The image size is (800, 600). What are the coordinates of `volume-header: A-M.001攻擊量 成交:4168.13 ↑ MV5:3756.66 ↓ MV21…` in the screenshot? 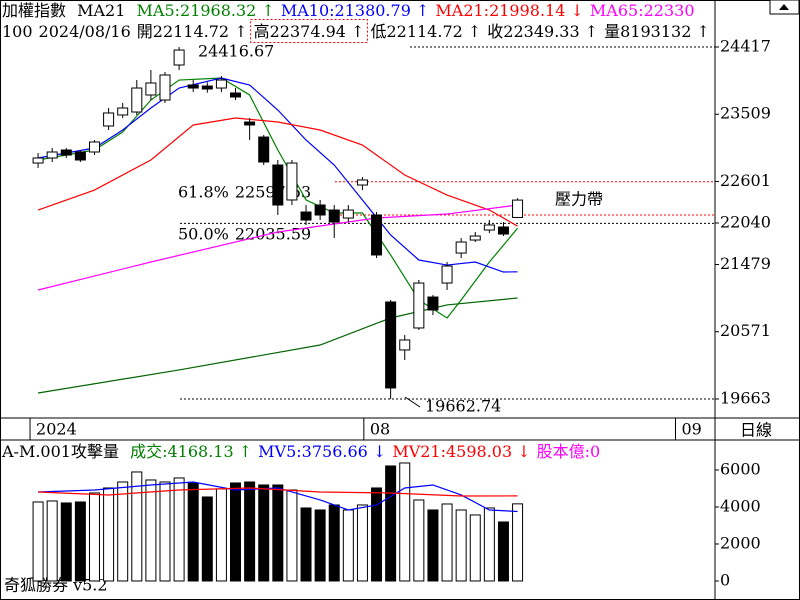 It's located at (300, 451).